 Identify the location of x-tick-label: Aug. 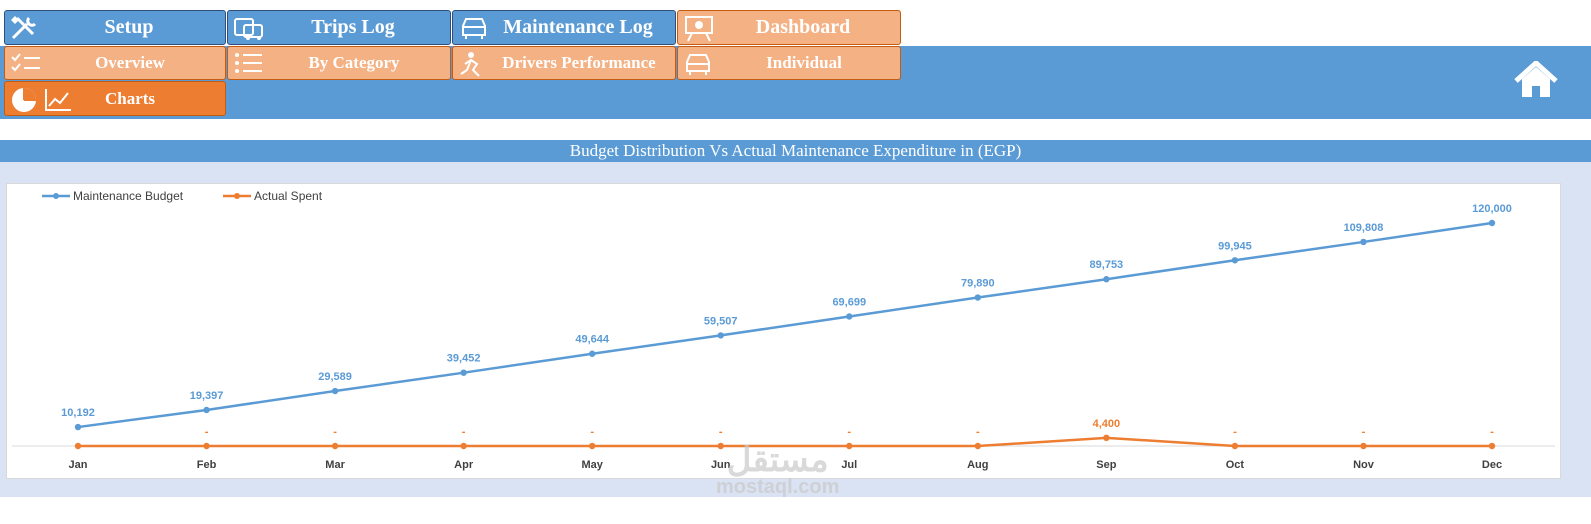
(977, 465).